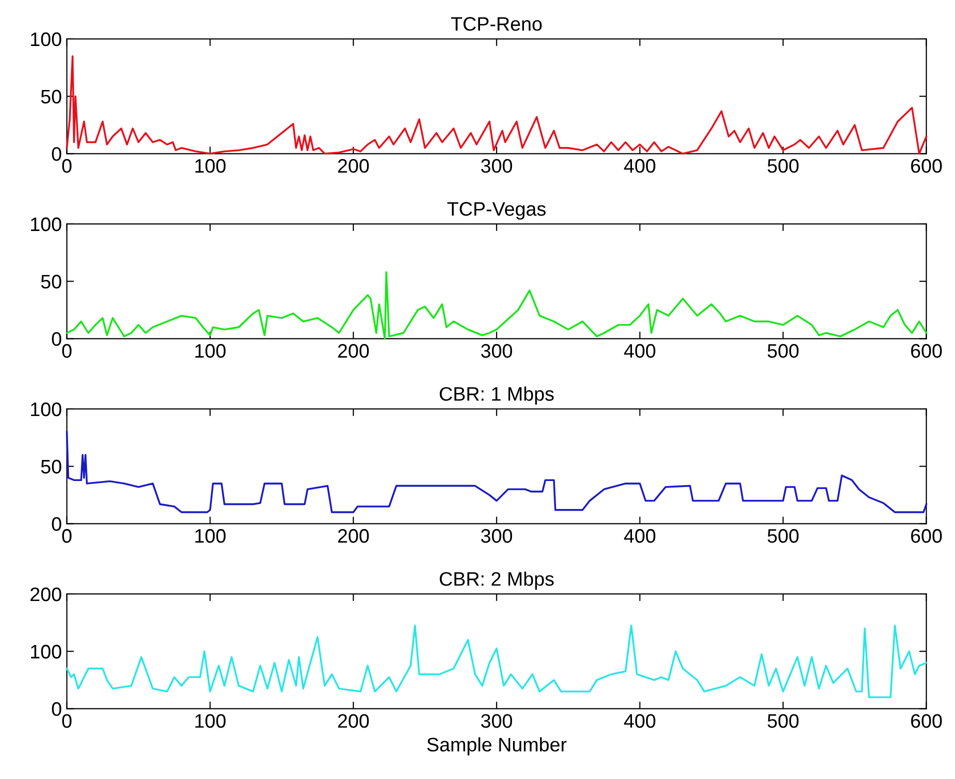 The image size is (955, 779). Describe the element at coordinates (46, 594) in the screenshot. I see `y-tick-label: 200` at that location.